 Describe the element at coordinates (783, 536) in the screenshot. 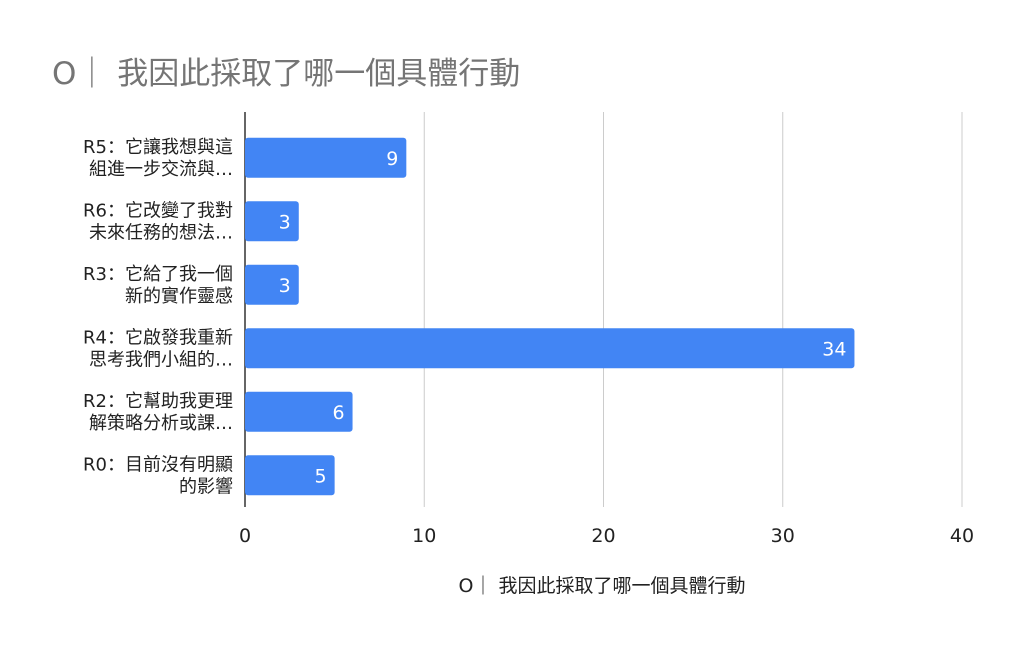

I see `x-tick-label: 30` at that location.